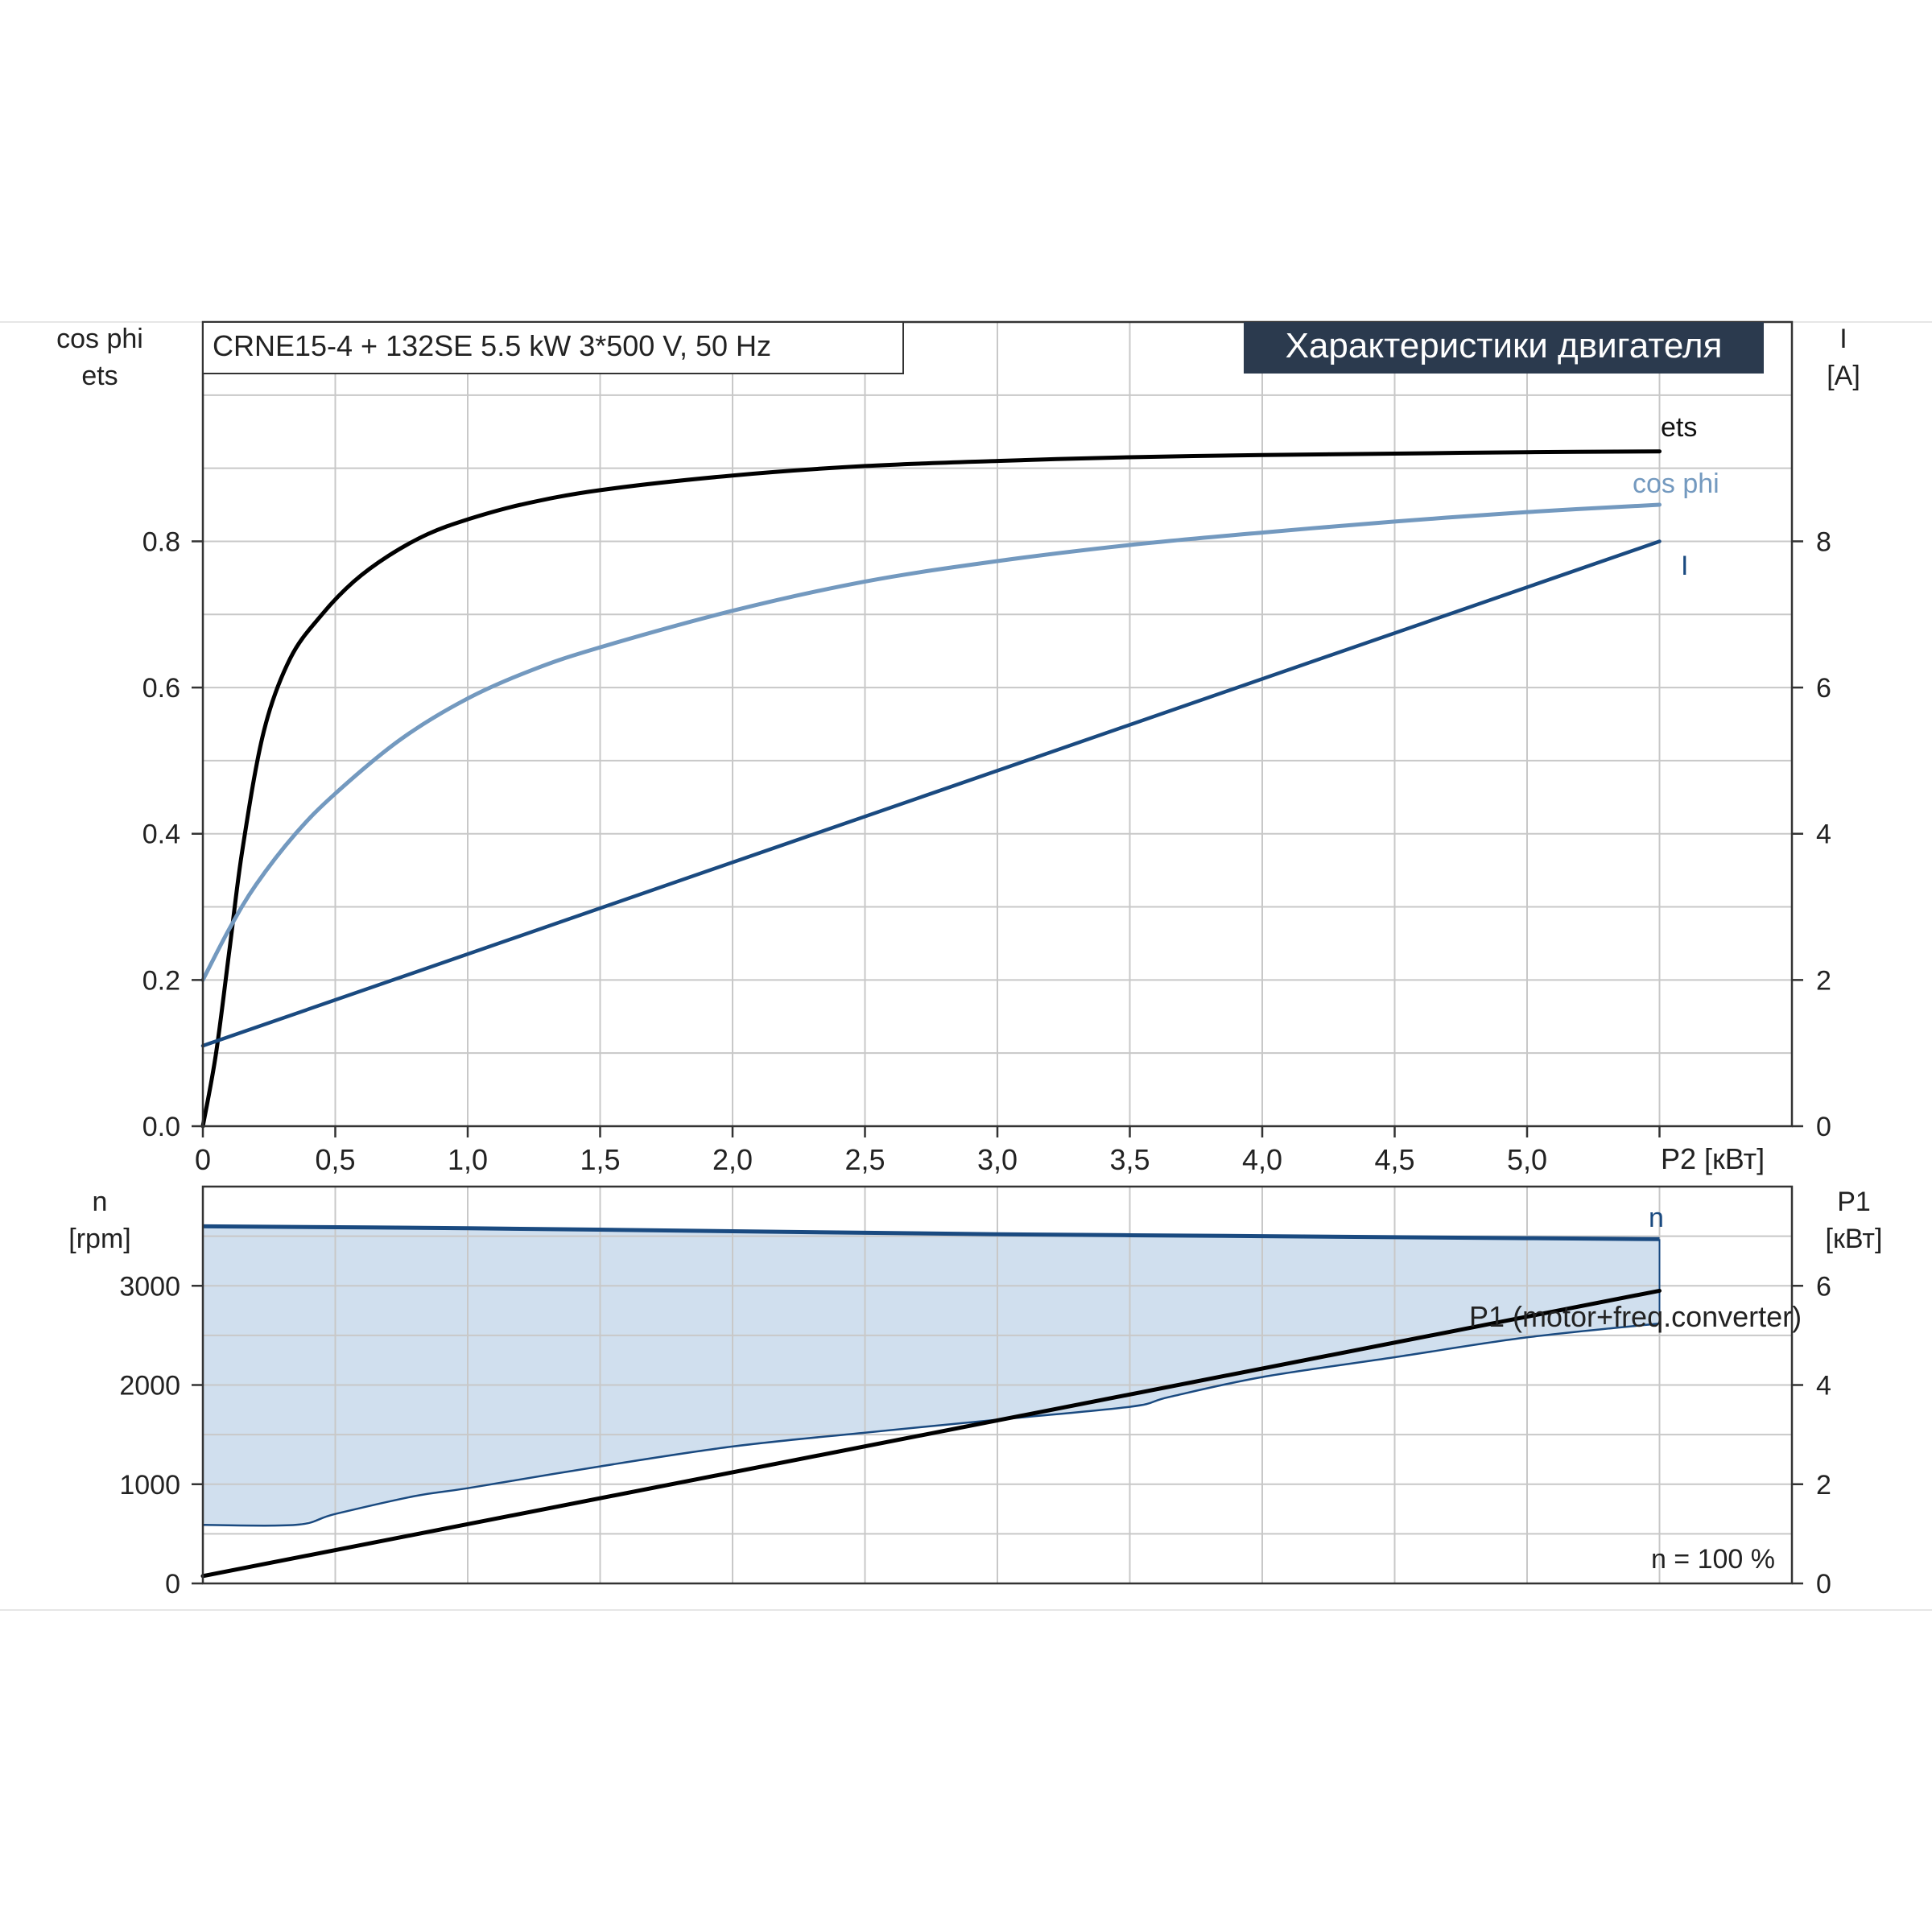  I want to click on x-tick-label: 2,0, so click(732, 1159).